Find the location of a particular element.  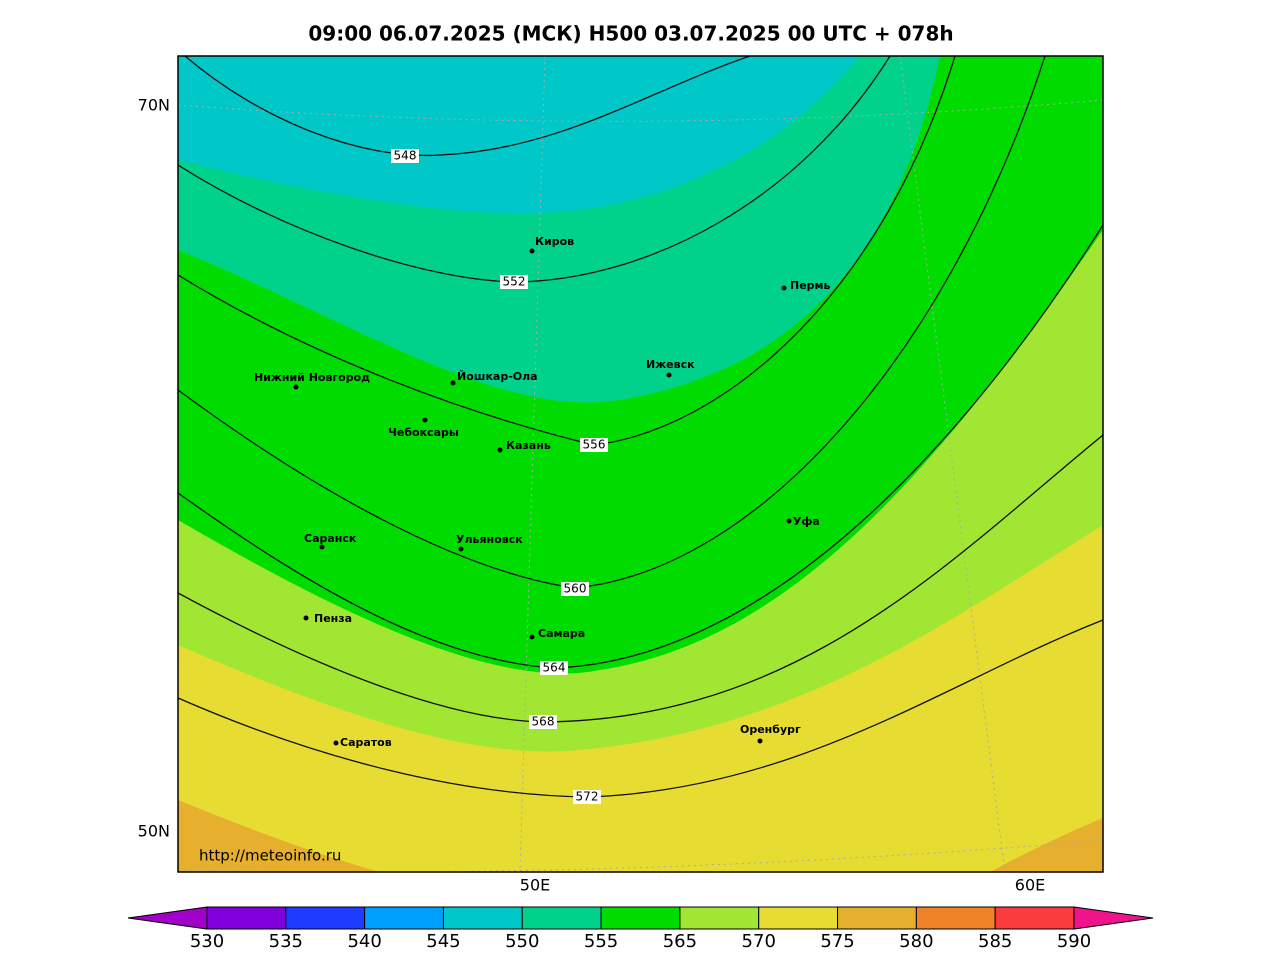

contour-label: 548 is located at coordinates (405, 156).